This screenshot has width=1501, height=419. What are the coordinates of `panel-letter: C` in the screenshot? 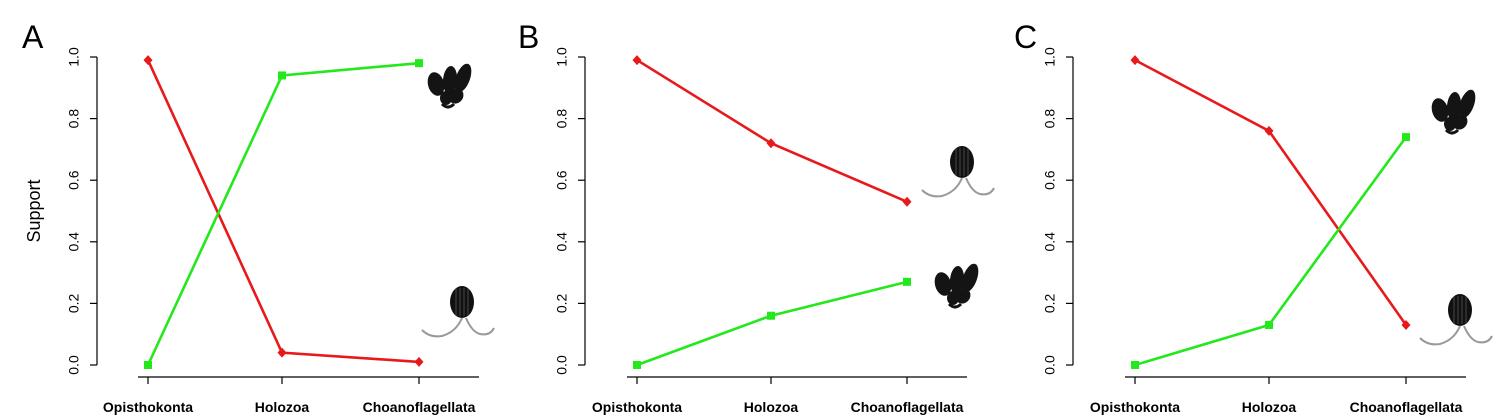 It's located at (1025, 37).